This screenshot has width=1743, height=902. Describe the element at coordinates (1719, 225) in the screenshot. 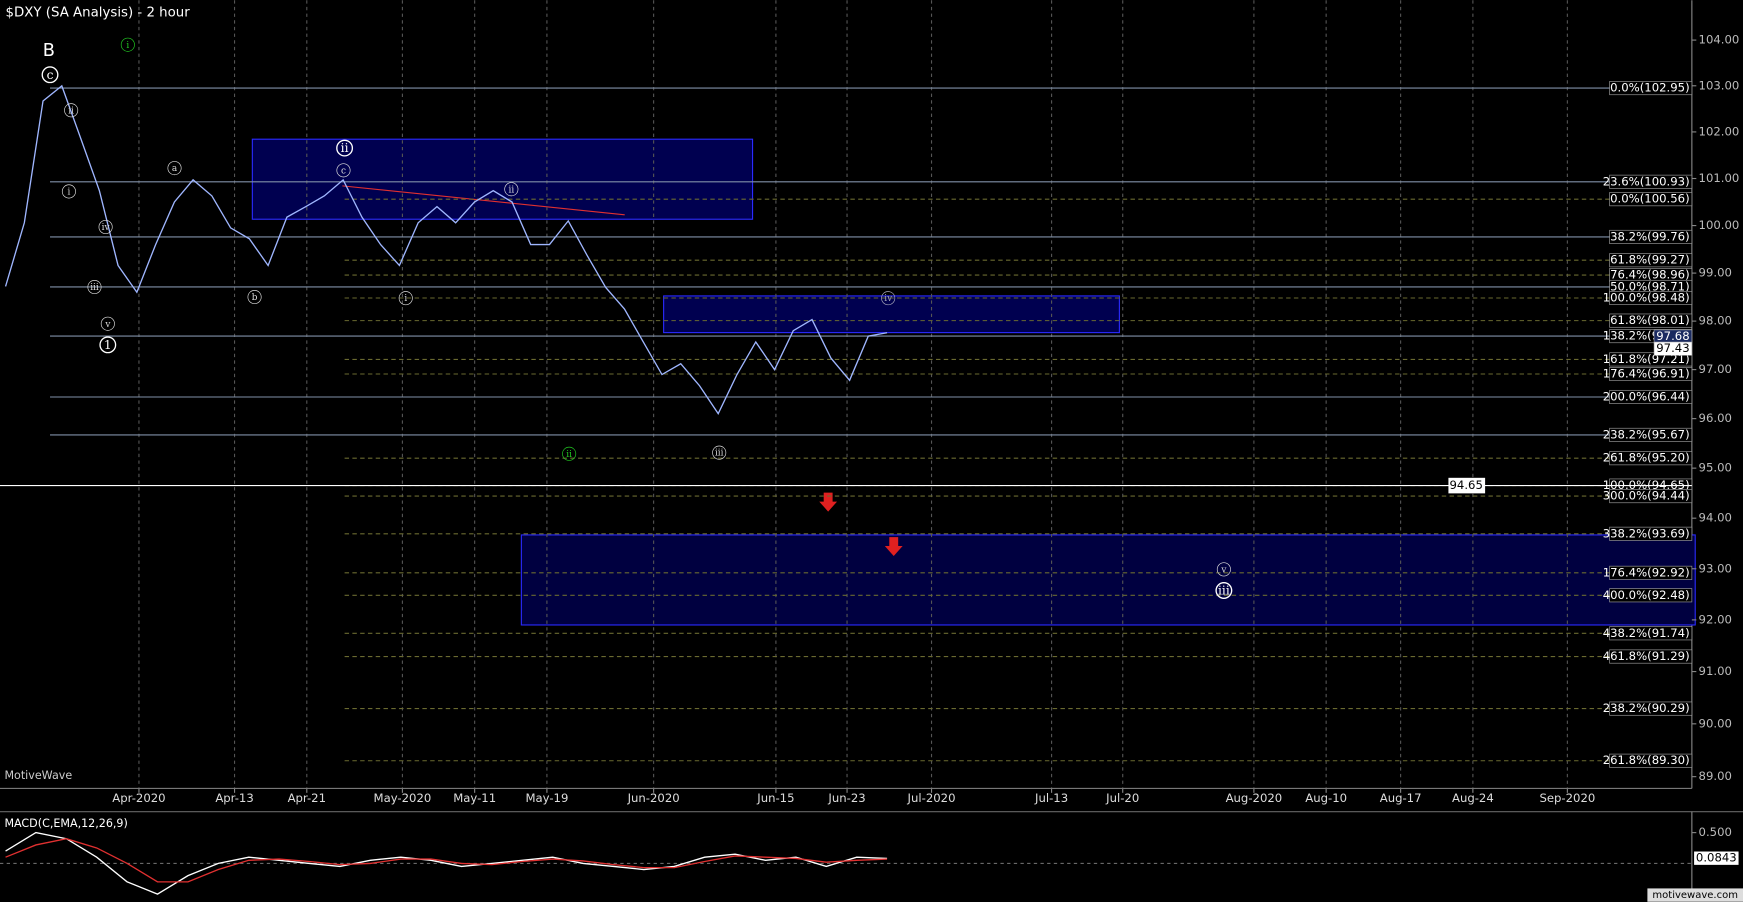

I see `y-tick-label: 100.00` at that location.